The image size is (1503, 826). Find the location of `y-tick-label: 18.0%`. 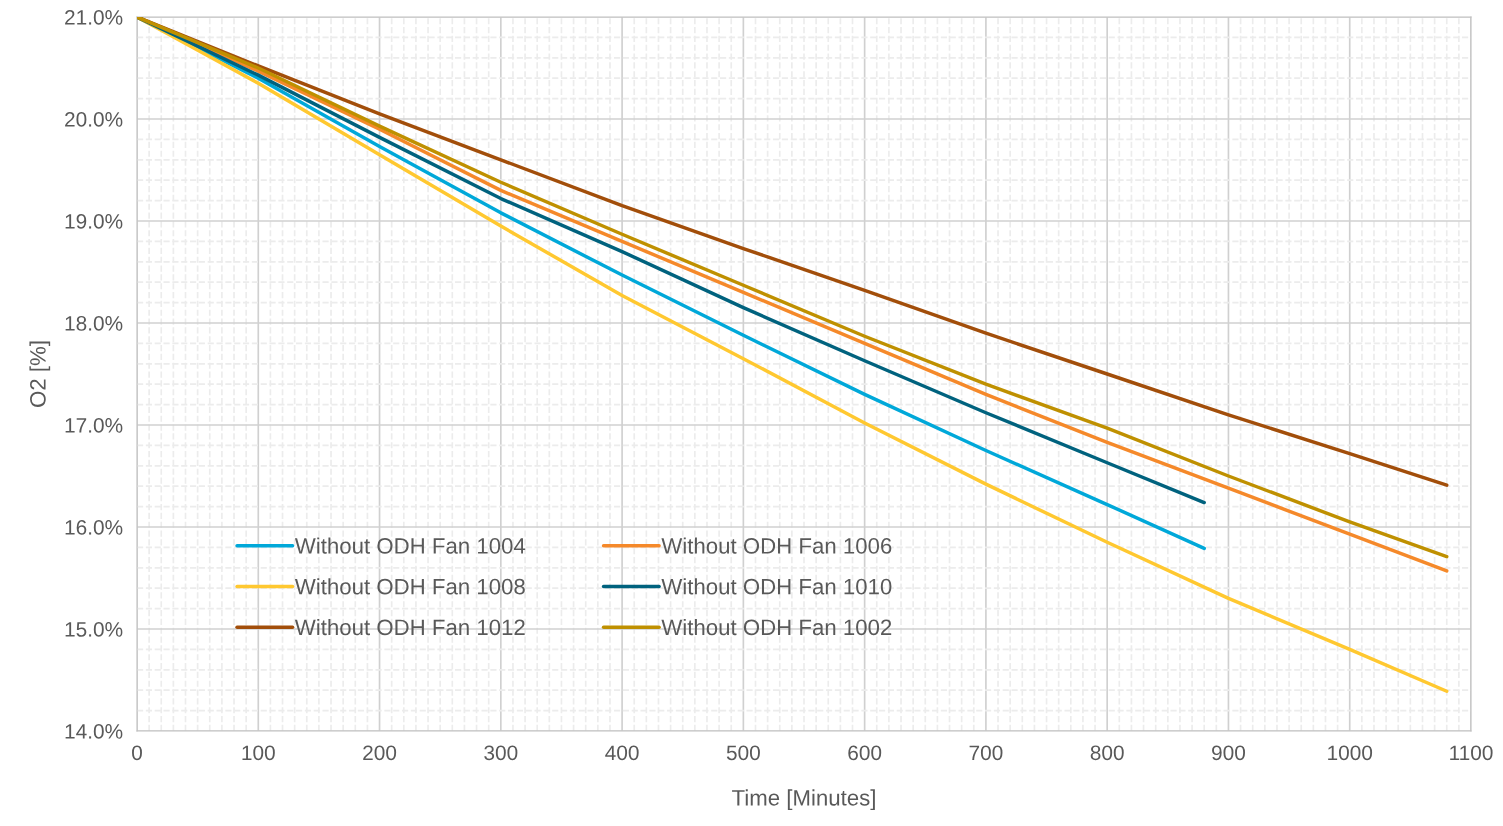

y-tick-label: 18.0% is located at coordinates (94, 323).